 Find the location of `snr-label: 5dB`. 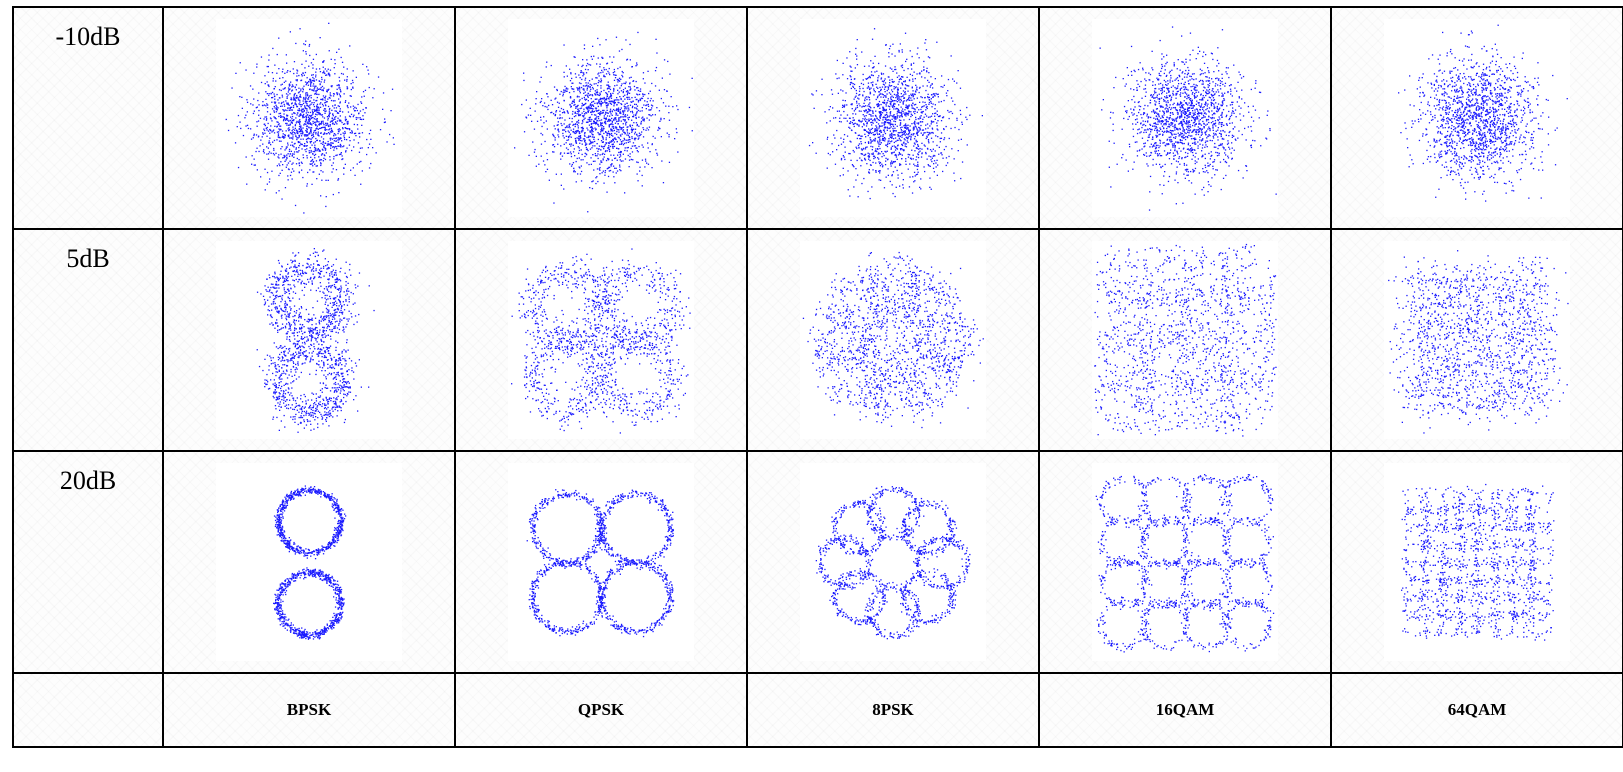

snr-label: 5dB is located at coordinates (88, 259).